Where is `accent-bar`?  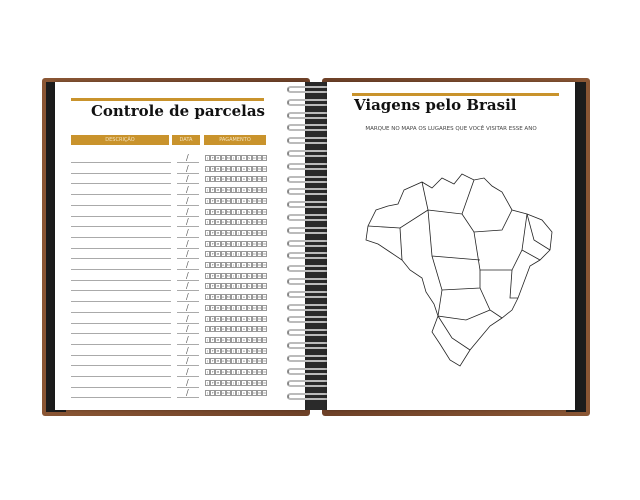 accent-bar is located at coordinates (455, 94).